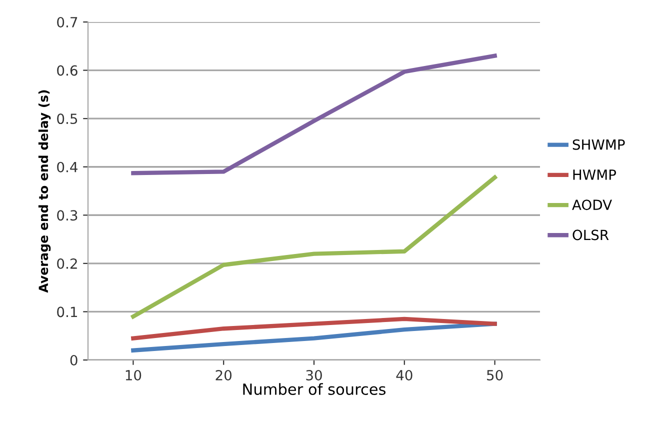  What do you see at coordinates (598, 144) in the screenshot?
I see `legend-label: SHWMP` at bounding box center [598, 144].